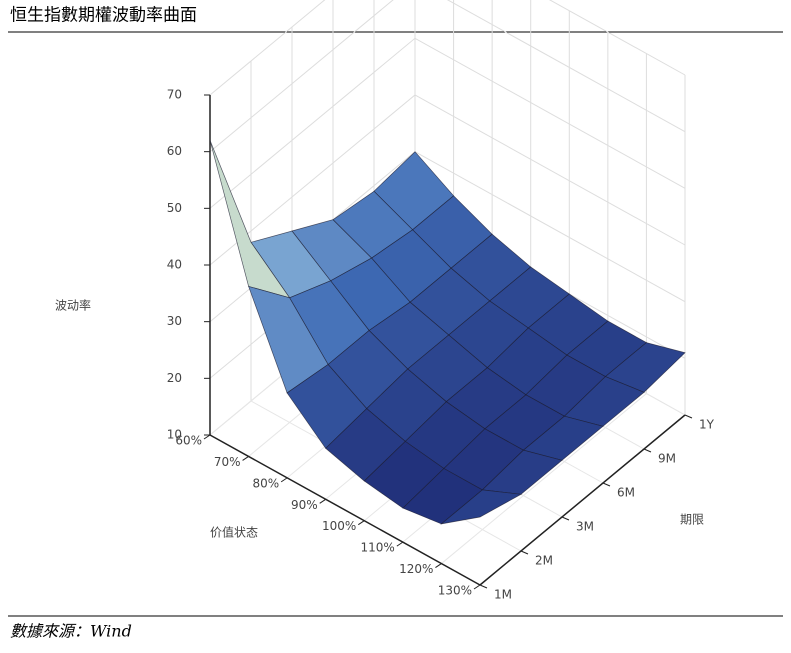  I want to click on source: 數據來源：Wind, so click(71, 631).